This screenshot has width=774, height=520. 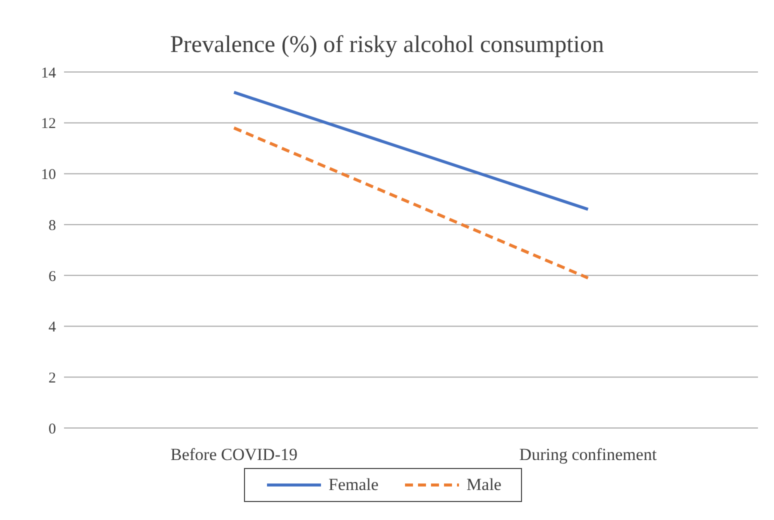 What do you see at coordinates (52, 429) in the screenshot?
I see `y-tick-label: 0` at bounding box center [52, 429].